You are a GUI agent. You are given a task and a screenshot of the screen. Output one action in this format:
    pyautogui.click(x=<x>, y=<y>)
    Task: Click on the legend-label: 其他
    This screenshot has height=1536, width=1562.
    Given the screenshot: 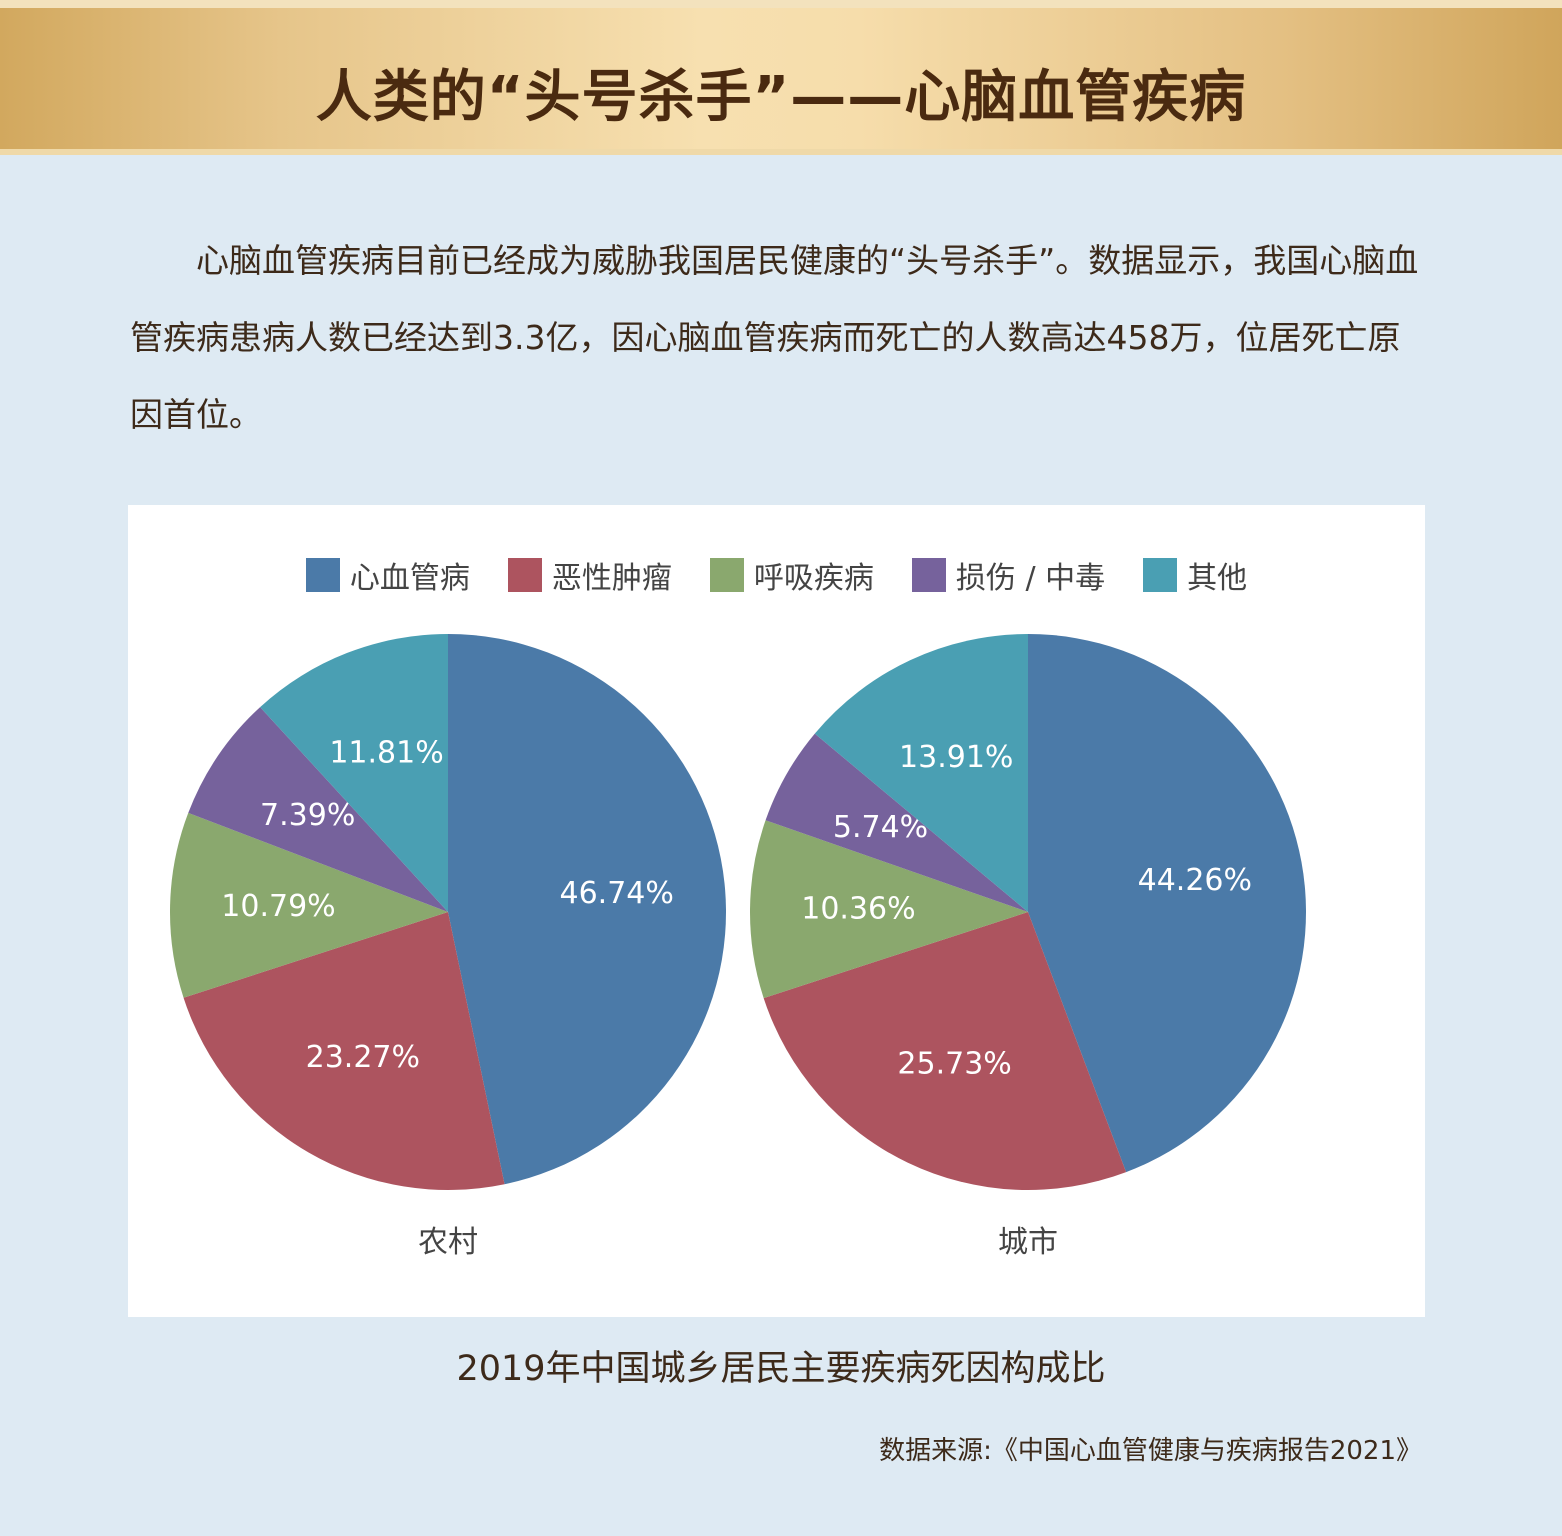 What is the action you would take?
    pyautogui.click(x=1217, y=578)
    